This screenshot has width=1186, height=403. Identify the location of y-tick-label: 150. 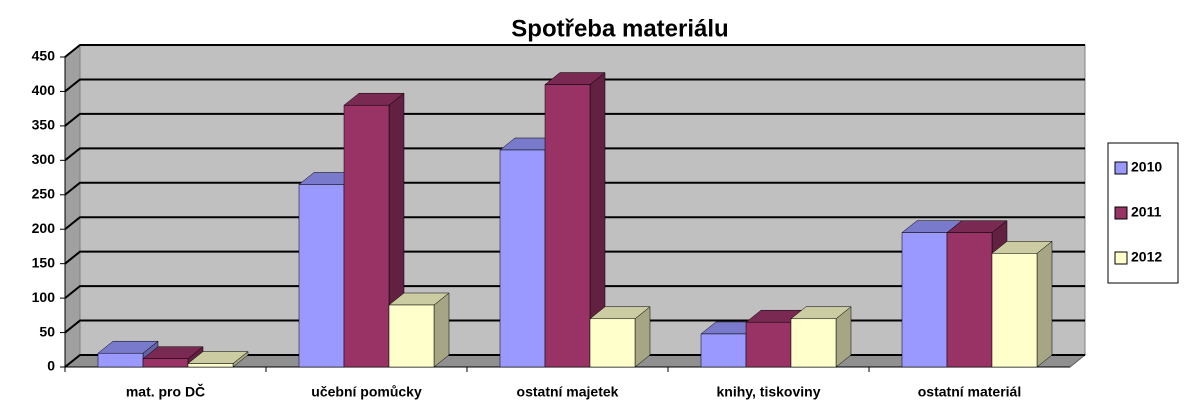
(44, 262).